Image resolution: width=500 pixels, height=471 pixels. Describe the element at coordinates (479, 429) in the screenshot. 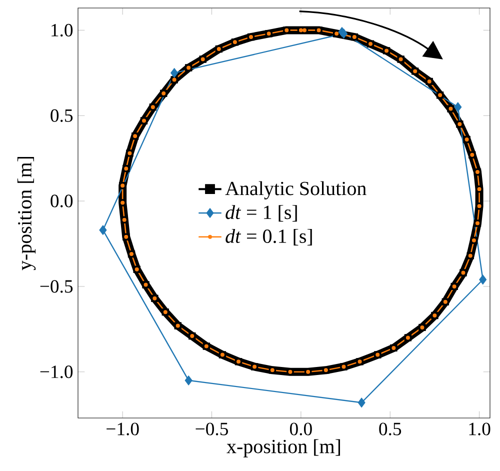

I see `x-tick-label: 1.0` at that location.